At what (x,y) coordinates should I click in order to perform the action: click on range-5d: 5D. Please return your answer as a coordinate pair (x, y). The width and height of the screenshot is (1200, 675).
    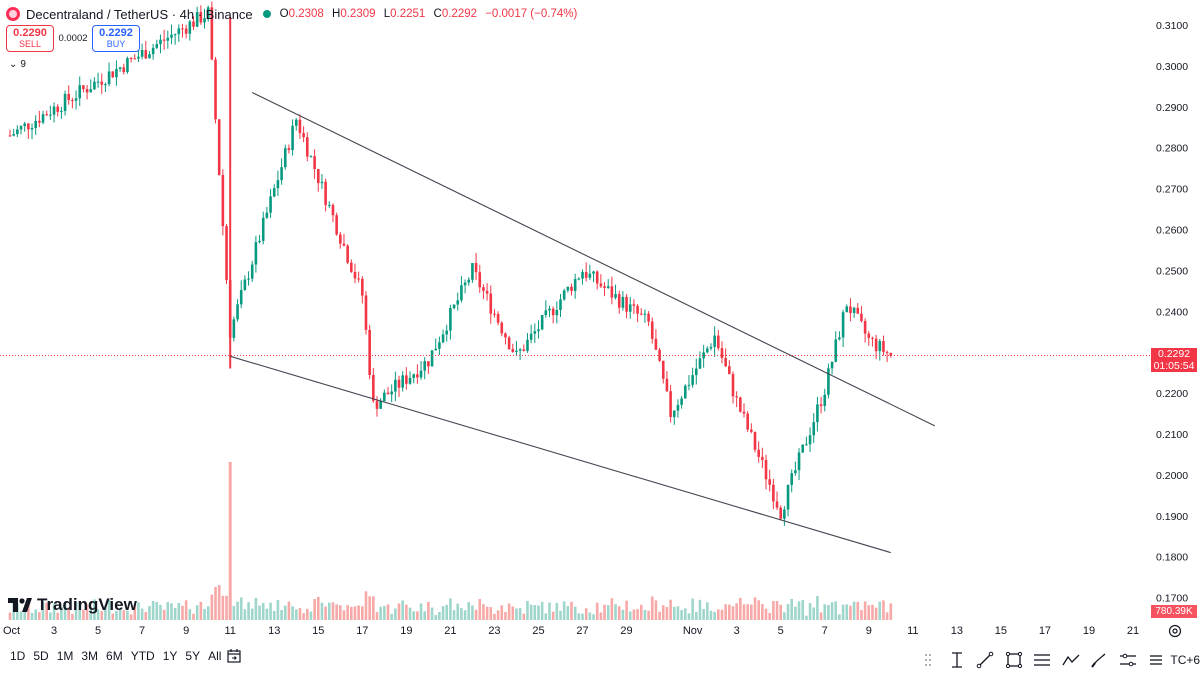
    Looking at the image, I should click on (41, 656).